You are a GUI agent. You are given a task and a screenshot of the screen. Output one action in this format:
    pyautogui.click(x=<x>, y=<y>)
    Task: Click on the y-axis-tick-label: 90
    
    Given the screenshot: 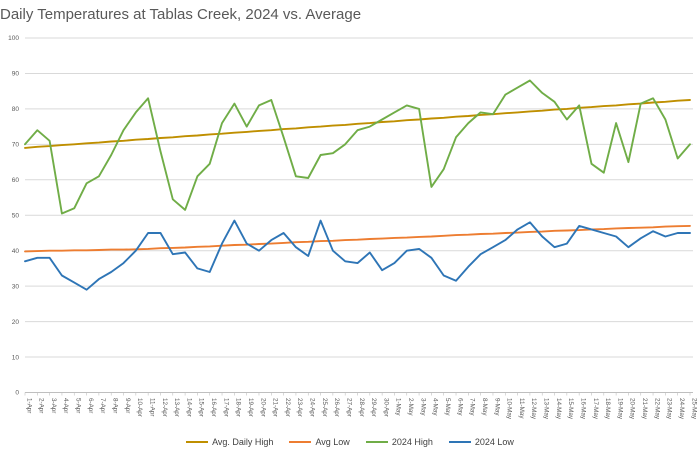 What is the action you would take?
    pyautogui.click(x=16, y=74)
    